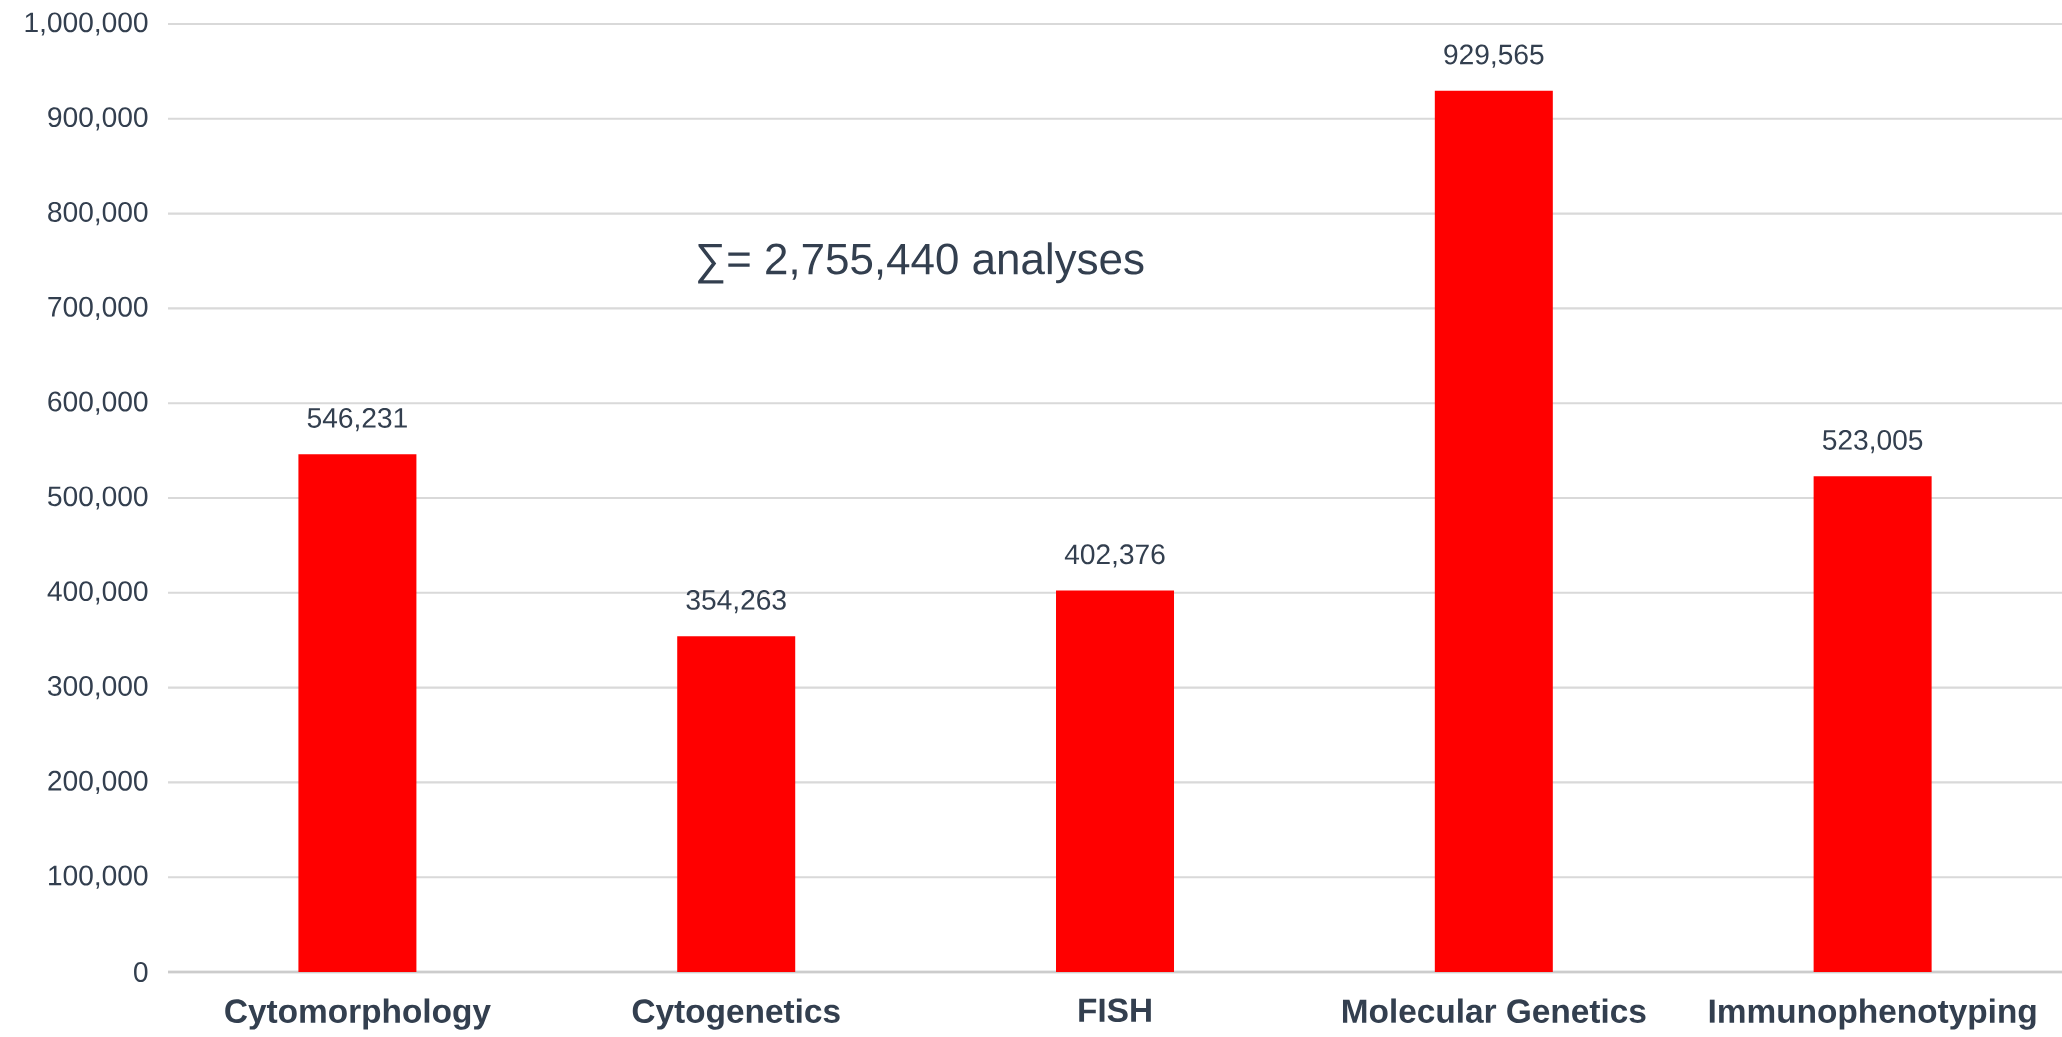  What do you see at coordinates (357, 419) in the screenshot?
I see `data-label: 546,231` at bounding box center [357, 419].